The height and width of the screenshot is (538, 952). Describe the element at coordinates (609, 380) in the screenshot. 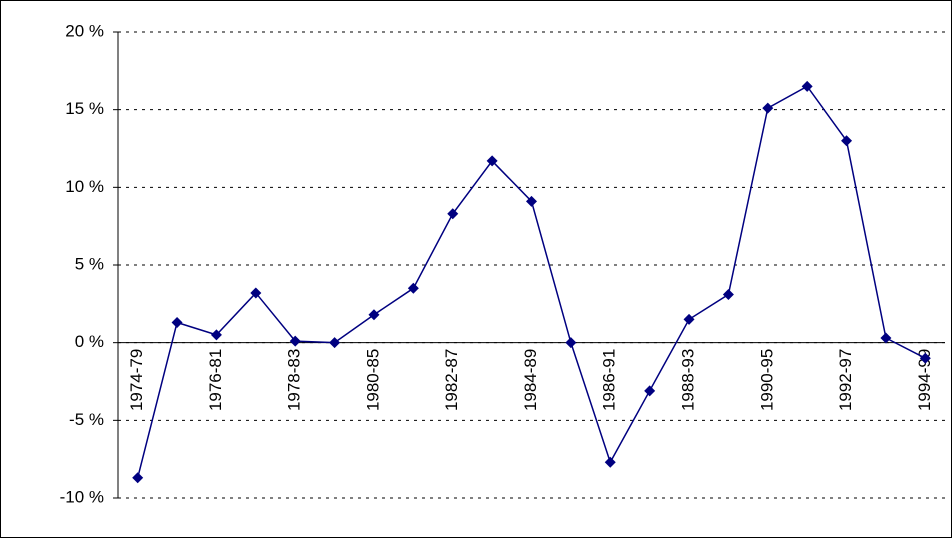

I see `x-tick-label: 1986-91` at that location.